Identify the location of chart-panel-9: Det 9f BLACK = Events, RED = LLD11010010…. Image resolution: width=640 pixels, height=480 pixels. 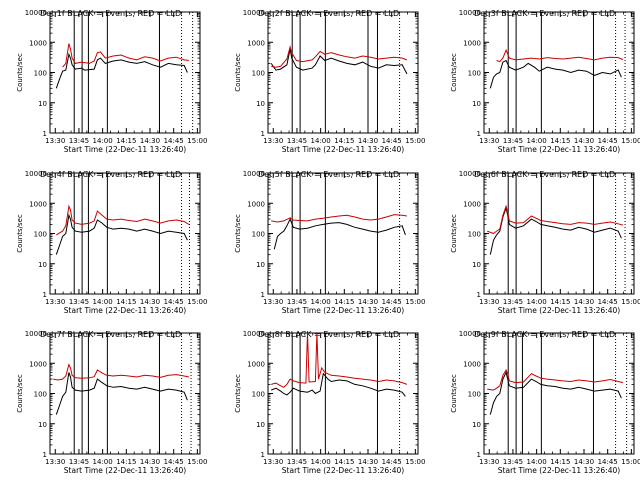
(545, 402).